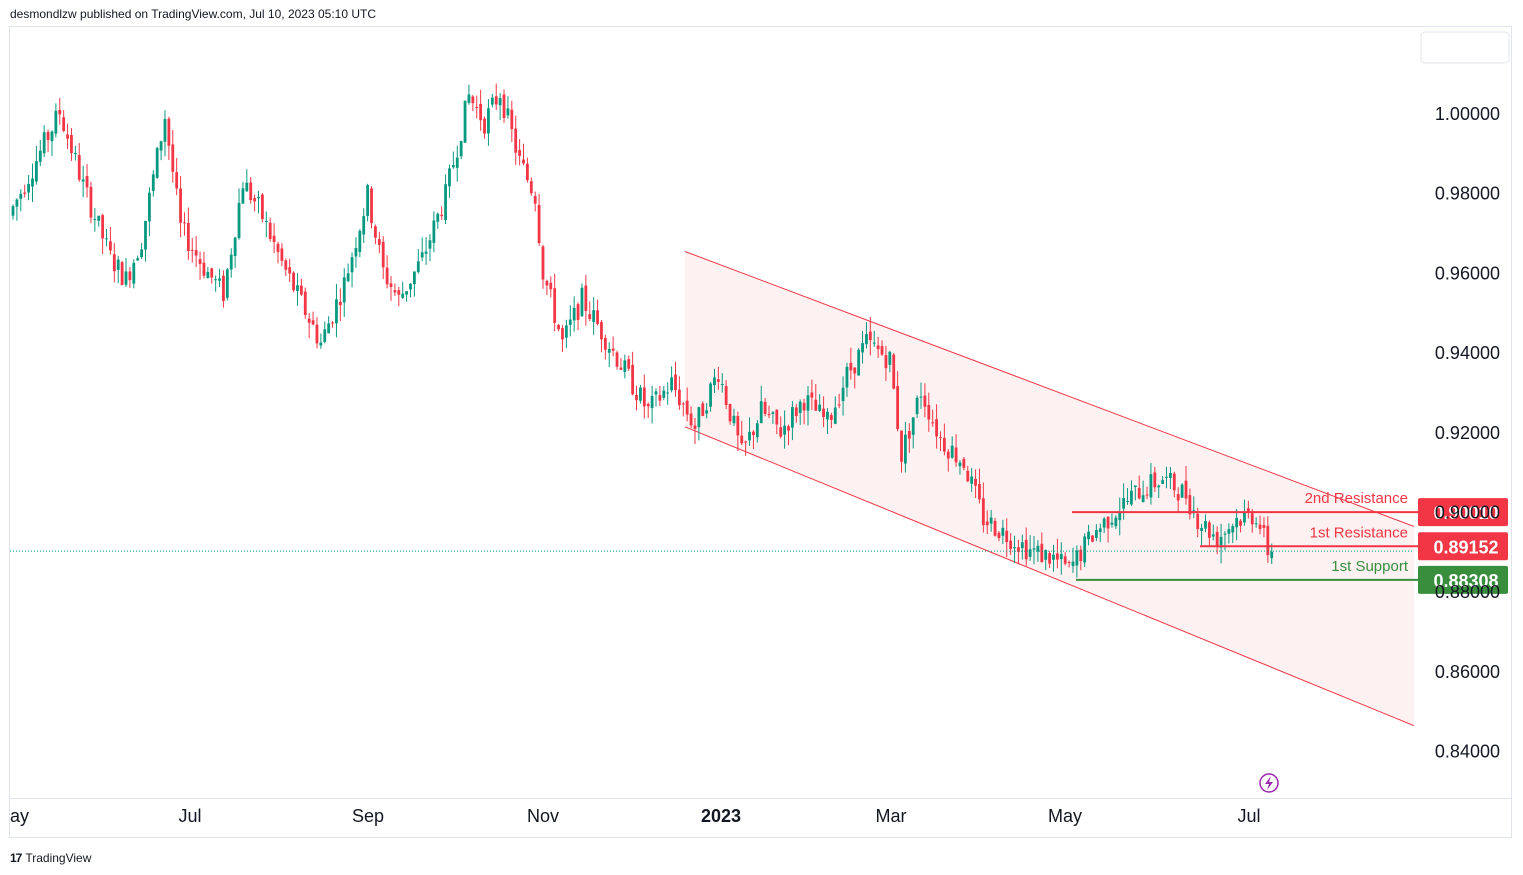 This screenshot has height=875, width=1523. Describe the element at coordinates (1467, 672) in the screenshot. I see `price-tick-label: 0.86000` at that location.